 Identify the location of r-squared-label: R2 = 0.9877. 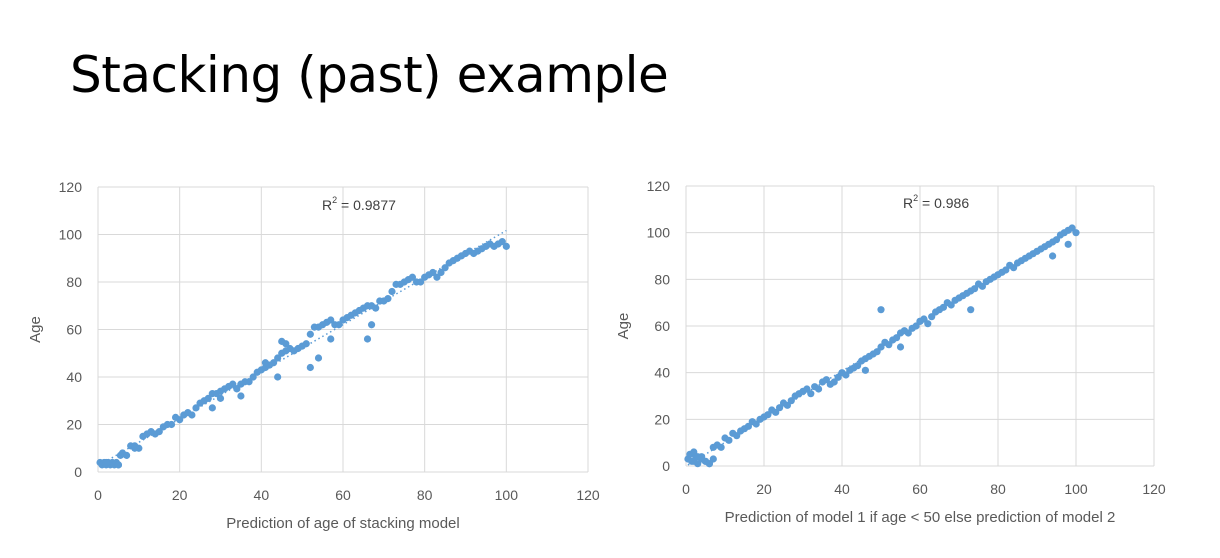
(359, 204).